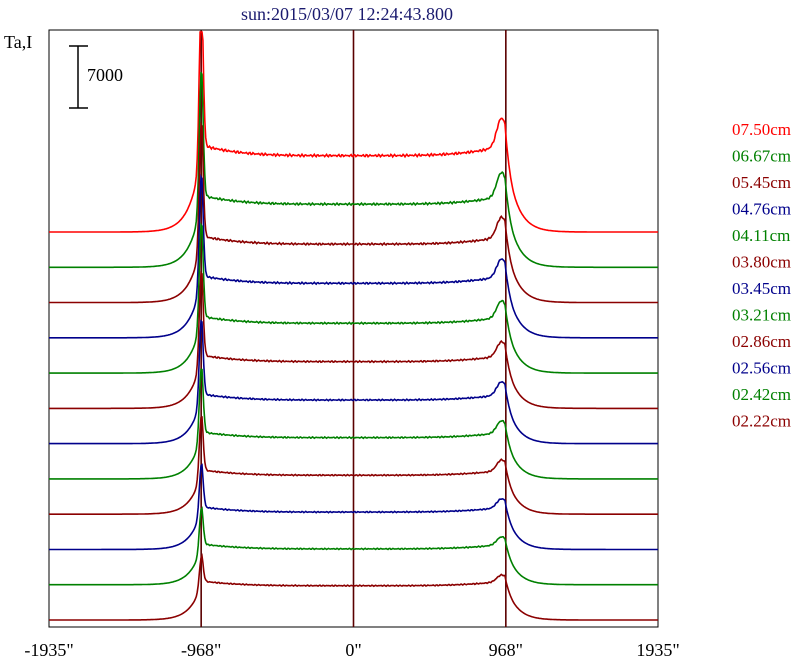 Image resolution: width=807 pixels, height=662 pixels. Describe the element at coordinates (761, 288) in the screenshot. I see `legend-item: 03.45cm` at that location.